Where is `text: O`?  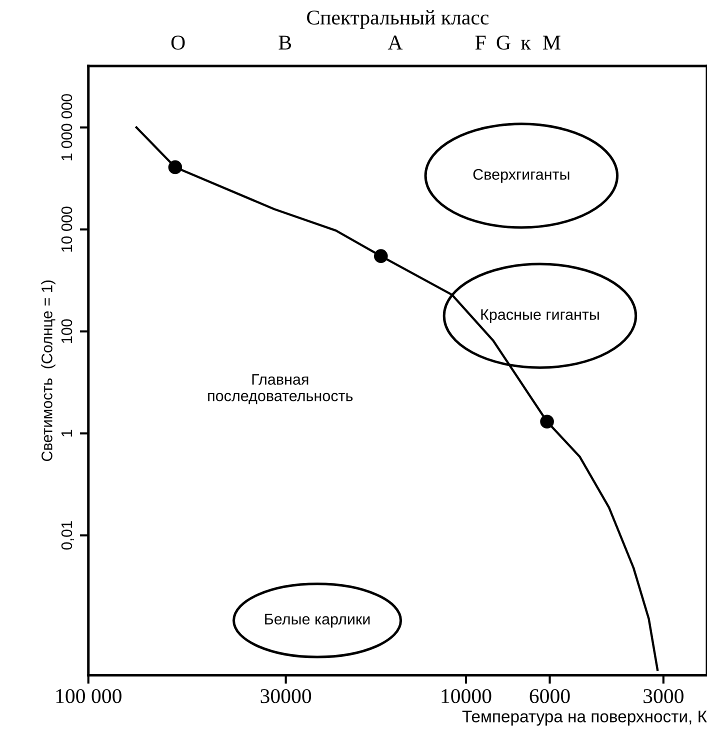
text: O is located at coordinates (178, 43).